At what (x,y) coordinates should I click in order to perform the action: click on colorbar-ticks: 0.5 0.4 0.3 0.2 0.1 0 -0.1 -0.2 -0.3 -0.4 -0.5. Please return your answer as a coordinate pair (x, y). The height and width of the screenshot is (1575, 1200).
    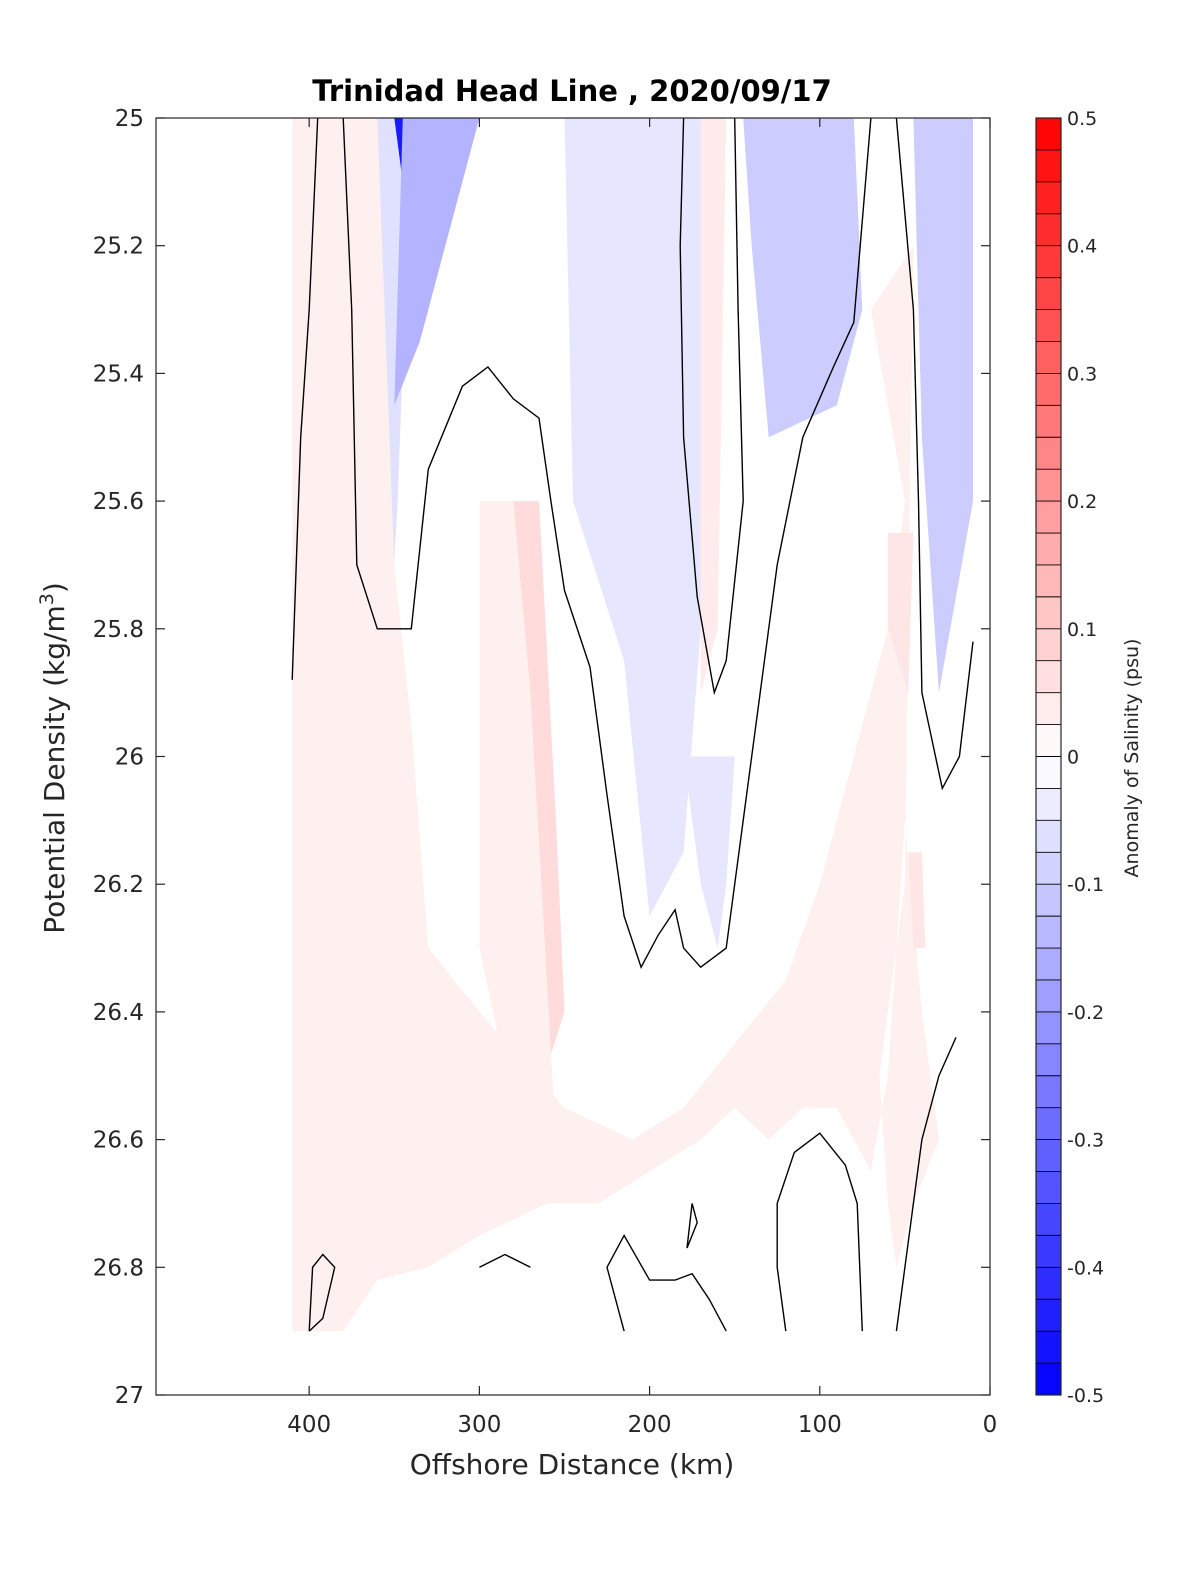
    Looking at the image, I should click on (1085, 757).